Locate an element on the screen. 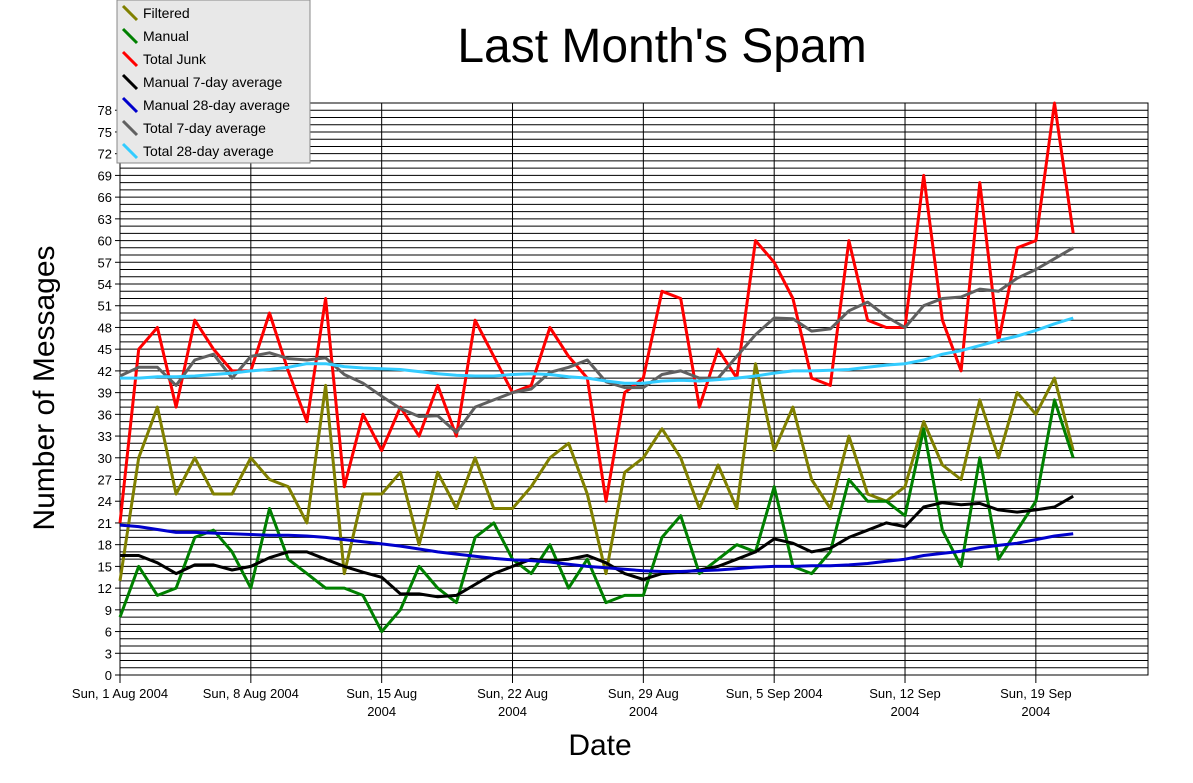 Image resolution: width=1193 pixels, height=783 pixels. y-tick-label: 12 is located at coordinates (105, 588).